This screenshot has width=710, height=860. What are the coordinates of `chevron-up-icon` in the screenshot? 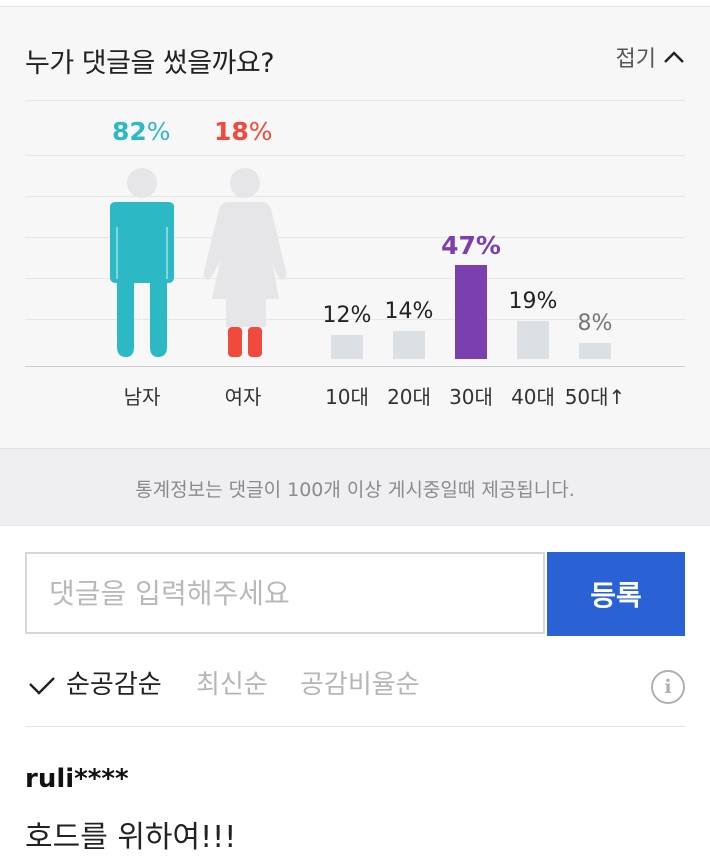 It's located at (674, 57).